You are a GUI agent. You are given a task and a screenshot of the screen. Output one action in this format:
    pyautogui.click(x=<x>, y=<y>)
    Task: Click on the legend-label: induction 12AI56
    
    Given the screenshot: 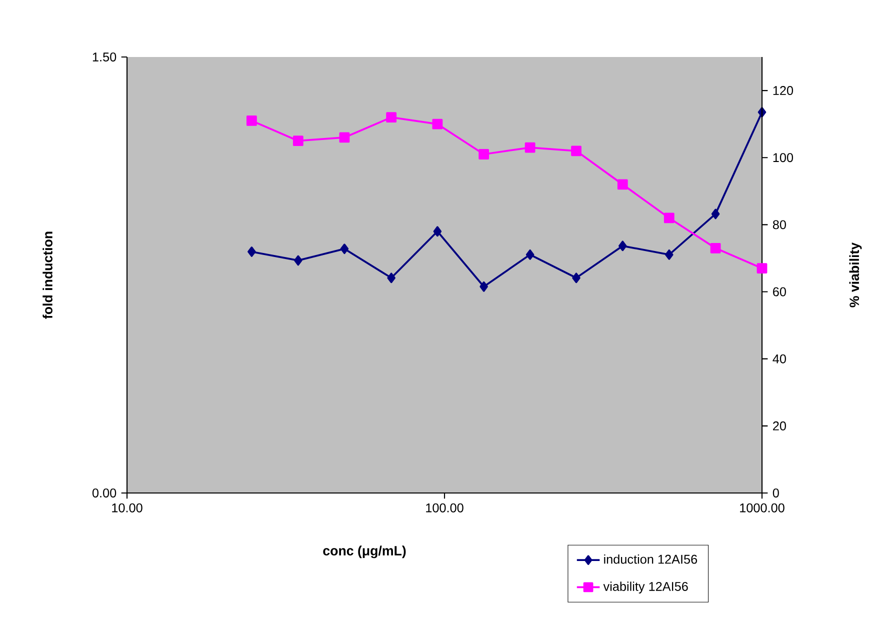 What is the action you would take?
    pyautogui.click(x=651, y=559)
    